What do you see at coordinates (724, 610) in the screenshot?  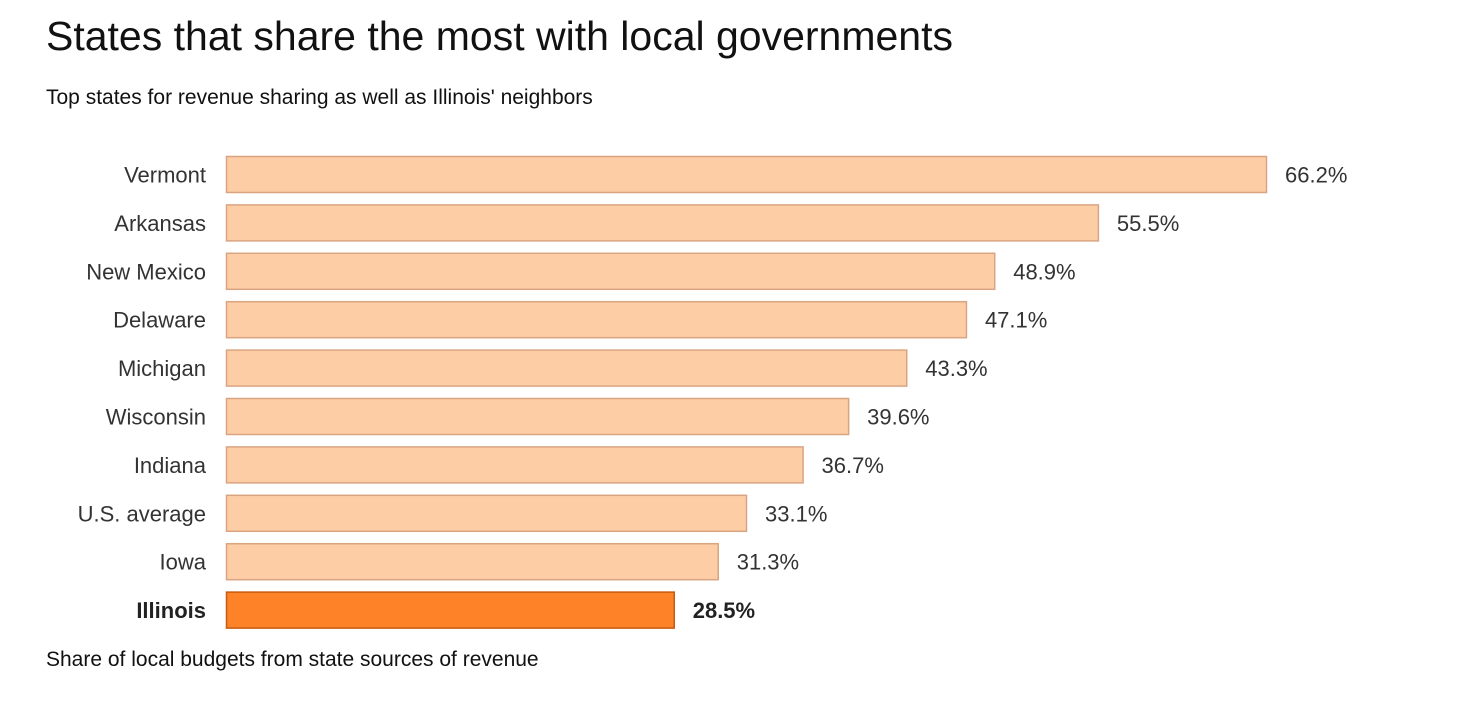 I see `value-label-illinois: 28.5%` at bounding box center [724, 610].